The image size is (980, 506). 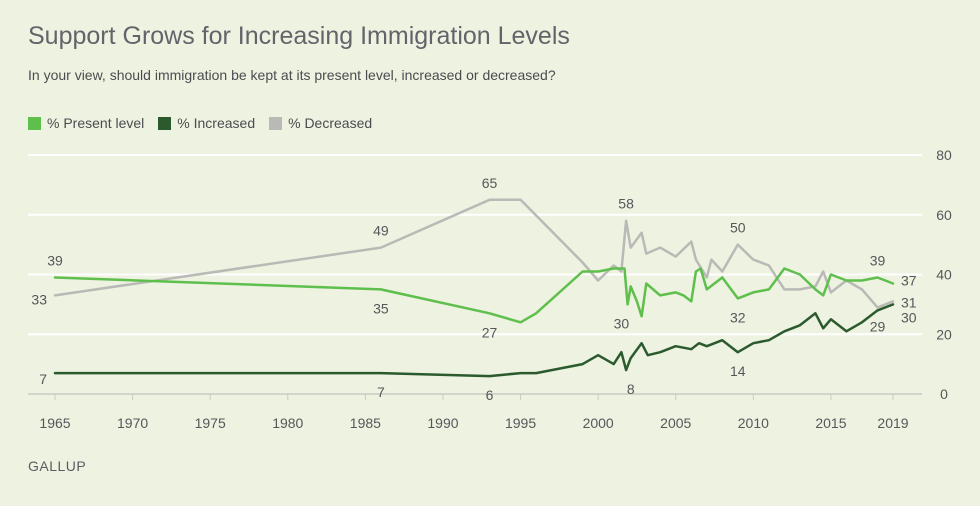 What do you see at coordinates (210, 423) in the screenshot?
I see `x-tick-label-1975: 1975` at bounding box center [210, 423].